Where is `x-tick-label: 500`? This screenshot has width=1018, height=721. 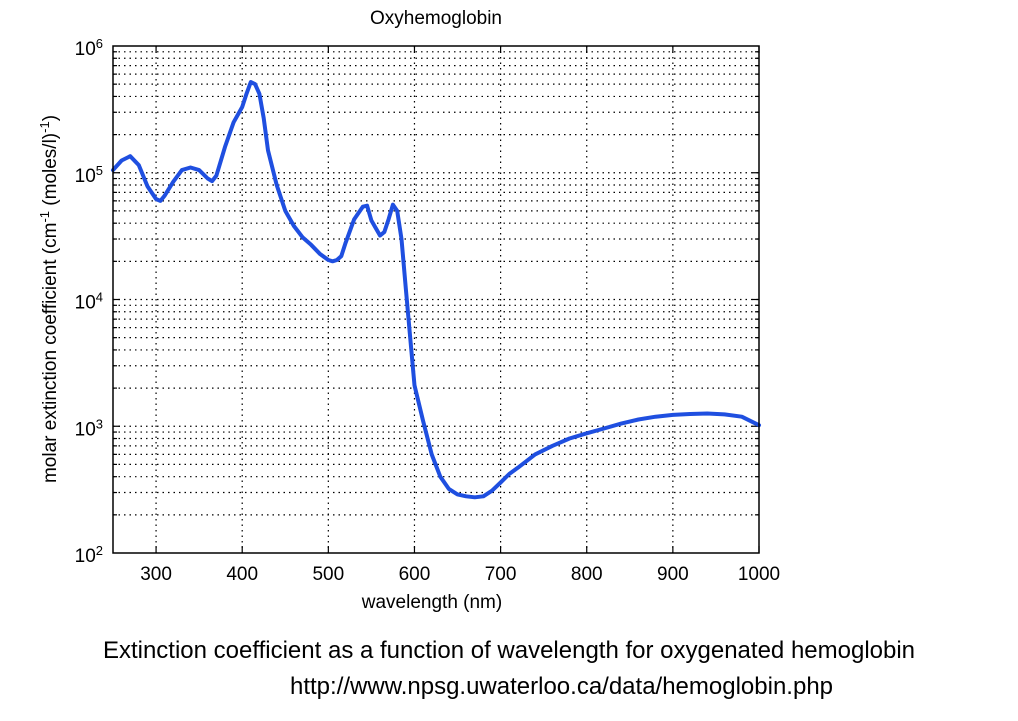
x-tick-label: 500 is located at coordinates (328, 574).